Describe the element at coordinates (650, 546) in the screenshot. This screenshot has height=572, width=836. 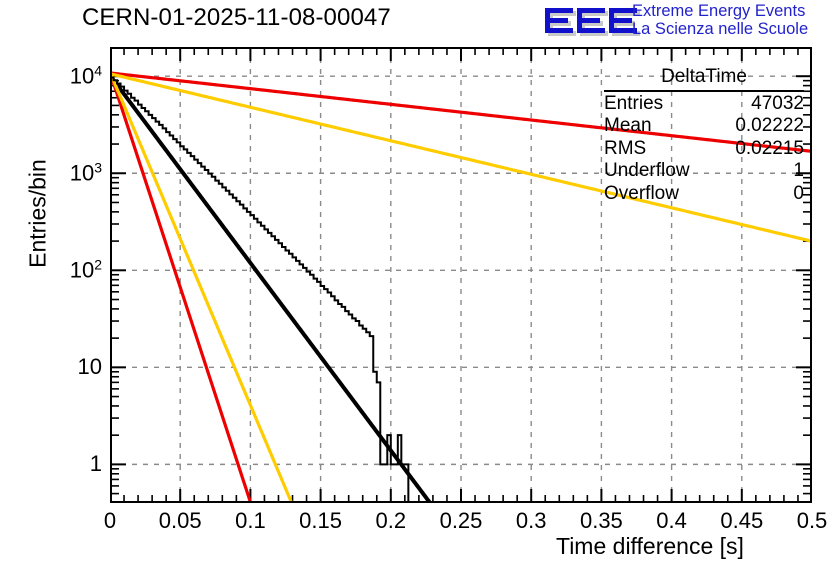
I see `x-axis-label: Time difference [s]` at that location.